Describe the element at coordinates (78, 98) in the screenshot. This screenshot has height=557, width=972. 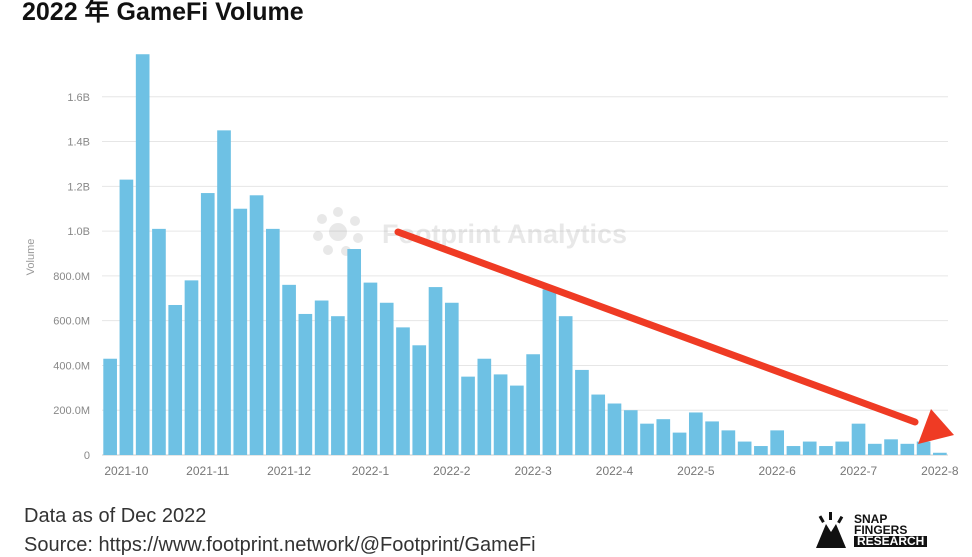
I see `y-tick-label: 1.6B` at that location.